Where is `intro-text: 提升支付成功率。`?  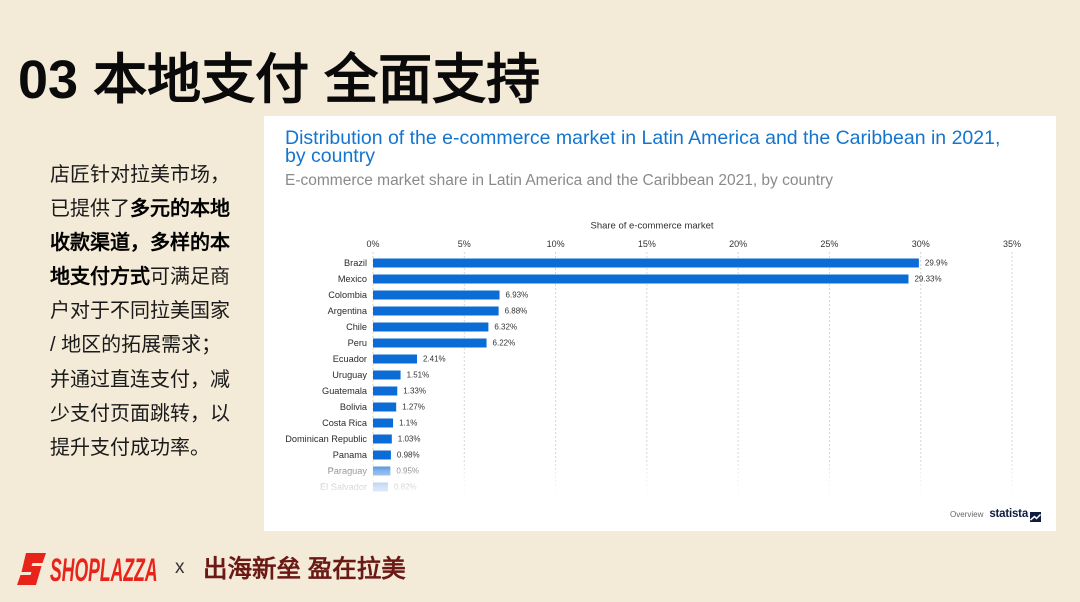 intro-text: 提升支付成功率。 is located at coordinates (130, 447).